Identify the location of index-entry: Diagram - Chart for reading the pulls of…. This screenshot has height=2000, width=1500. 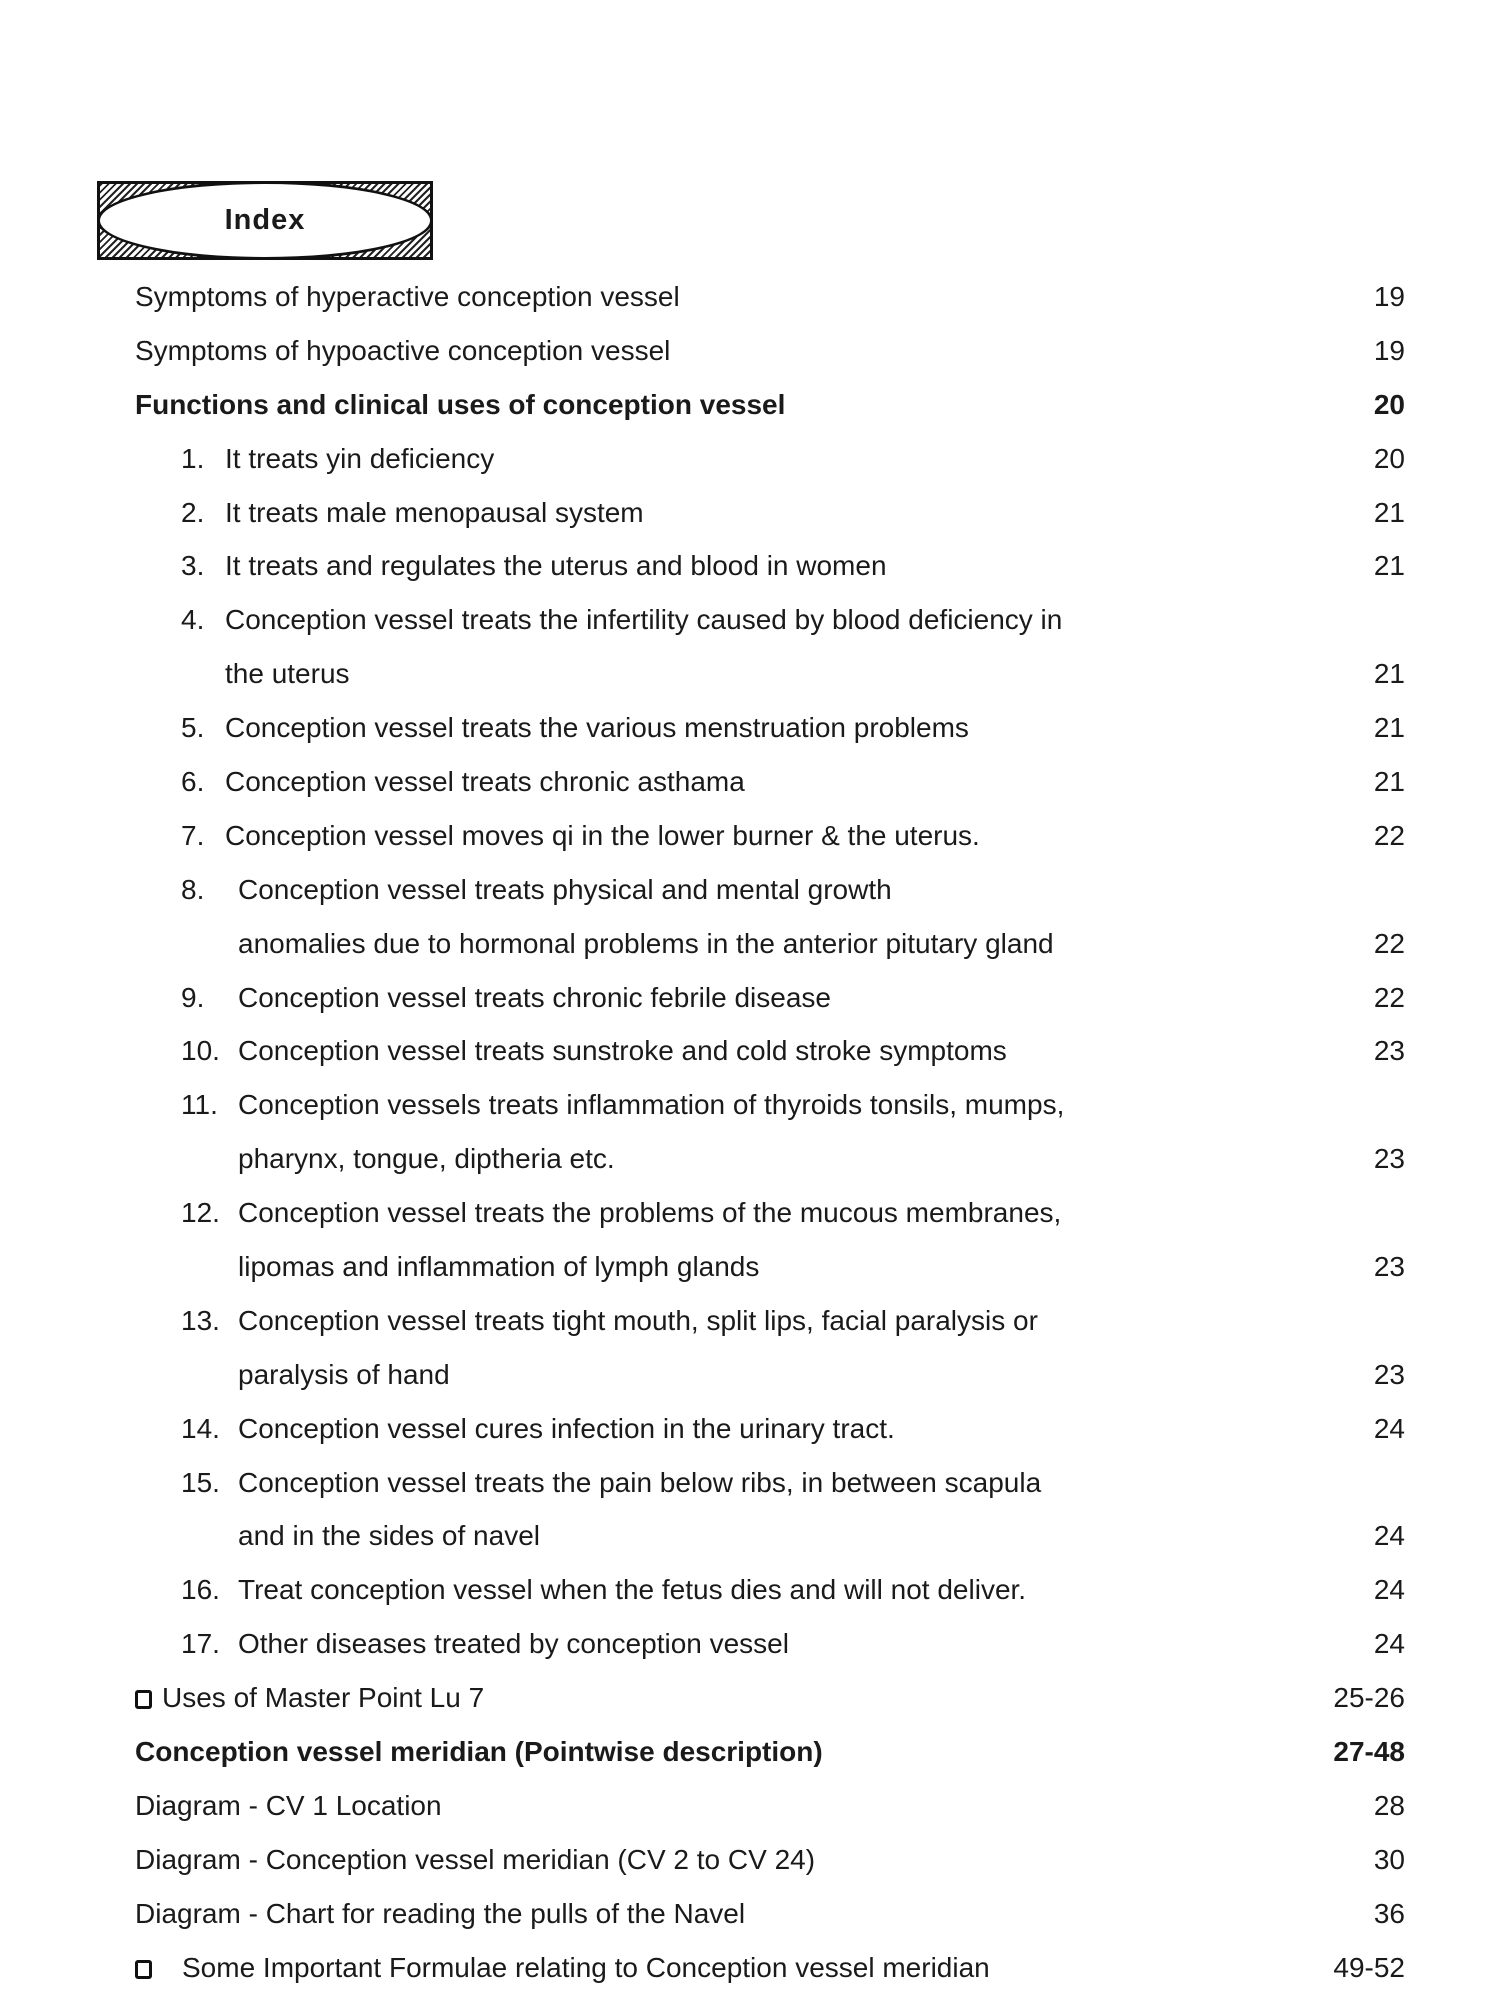
(750, 1914).